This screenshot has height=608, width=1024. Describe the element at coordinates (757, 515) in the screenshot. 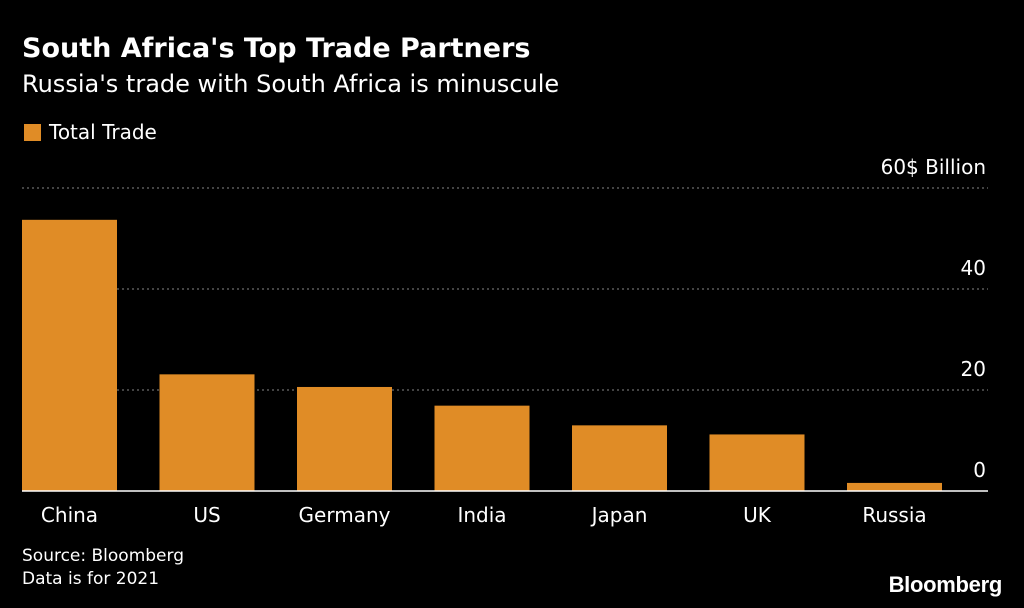

I see `x-tick-label: UK` at that location.